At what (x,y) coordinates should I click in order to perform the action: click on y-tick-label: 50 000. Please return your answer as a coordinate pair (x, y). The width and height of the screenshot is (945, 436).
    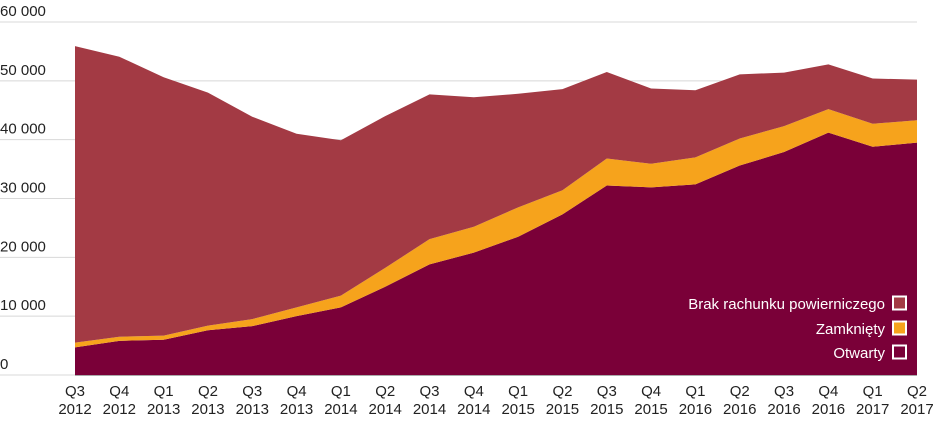
    Looking at the image, I should click on (23, 70).